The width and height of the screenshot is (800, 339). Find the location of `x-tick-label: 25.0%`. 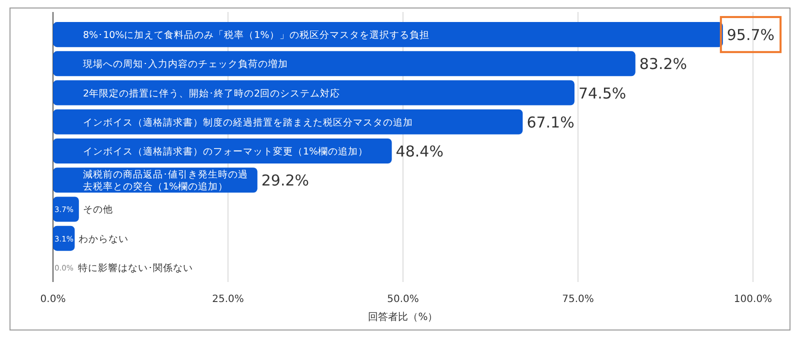

x-tick-label: 25.0% is located at coordinates (228, 299).